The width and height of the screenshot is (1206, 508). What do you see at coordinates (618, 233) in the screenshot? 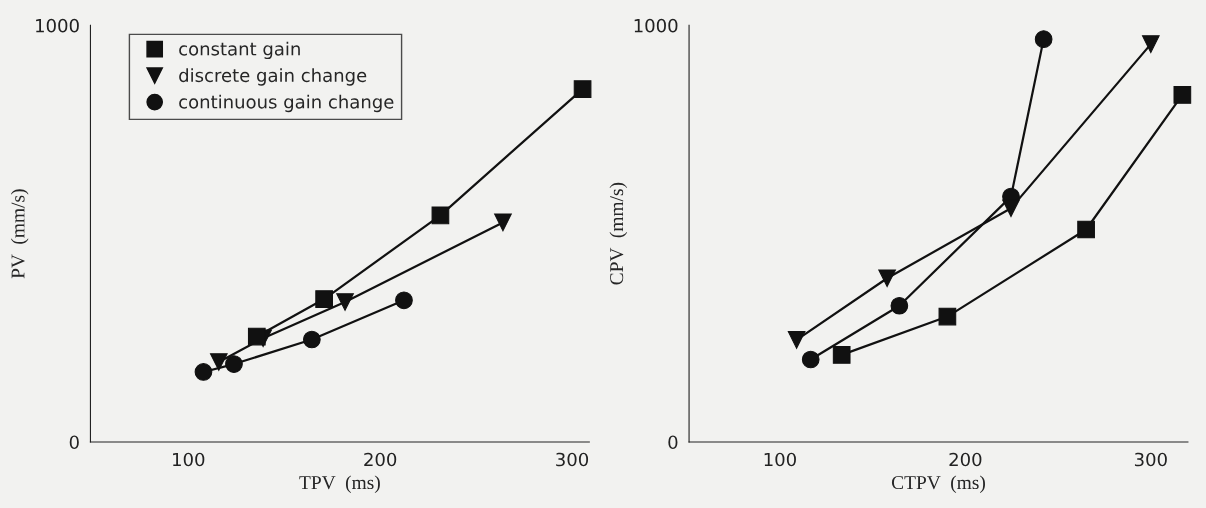
I see `y-axis-title: CPV (mm/s)` at bounding box center [618, 233].